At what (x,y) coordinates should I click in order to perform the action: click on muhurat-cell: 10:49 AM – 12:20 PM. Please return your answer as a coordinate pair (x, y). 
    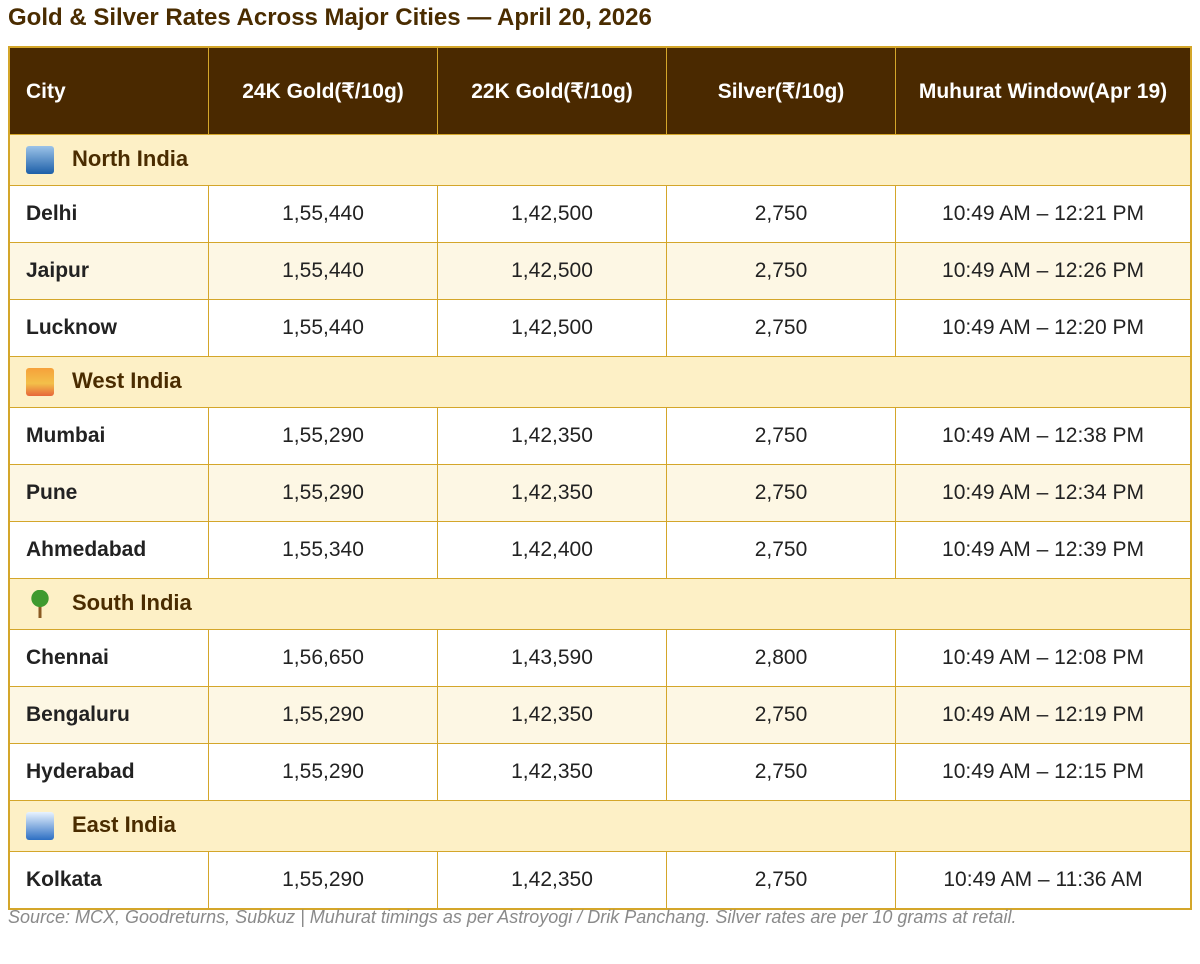
    Looking at the image, I should click on (1043, 328).